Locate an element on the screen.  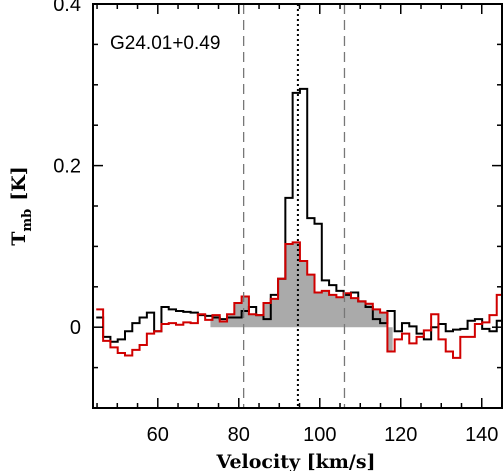
y-axis-label-main: T is located at coordinates (19, 239).